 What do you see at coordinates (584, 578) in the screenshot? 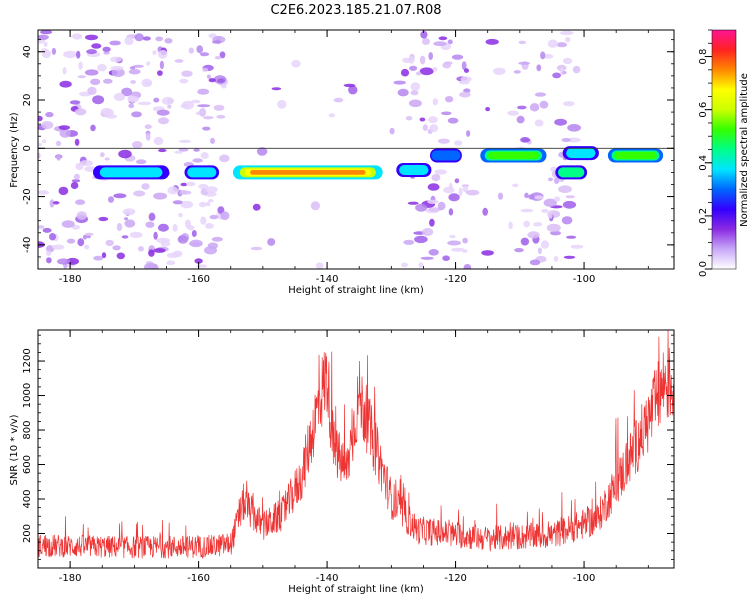
I see `x-tick-label: -100` at bounding box center [584, 578].